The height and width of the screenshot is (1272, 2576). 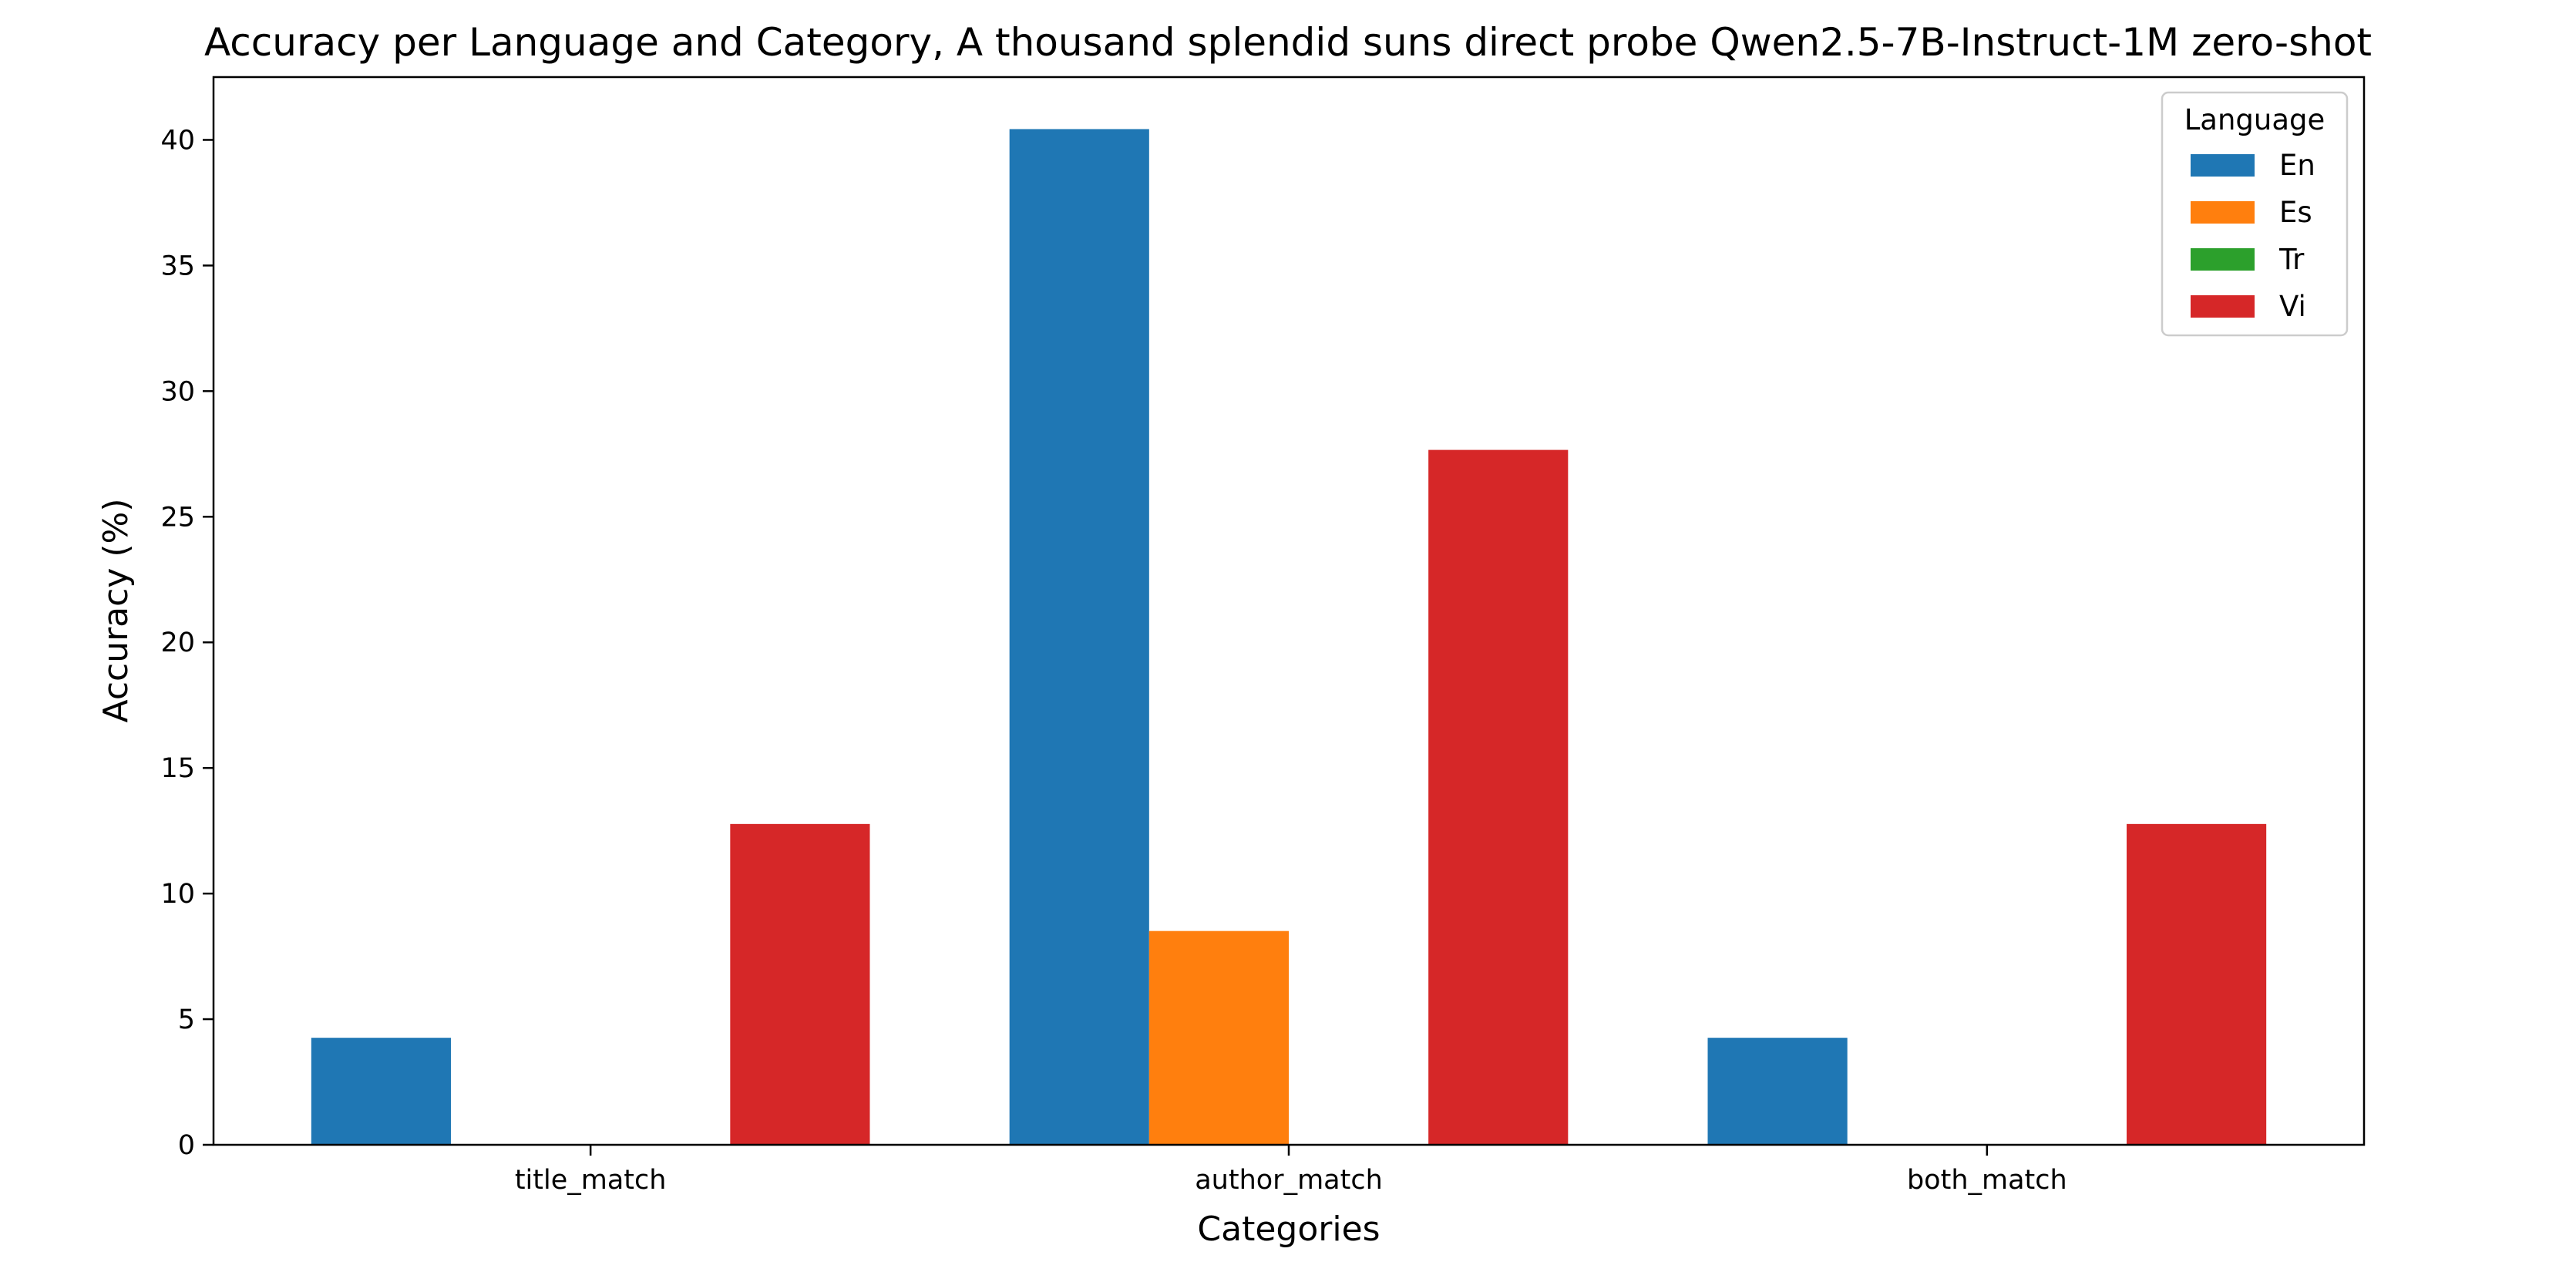 What do you see at coordinates (177, 140) in the screenshot?
I see `y-tick-label: 40` at bounding box center [177, 140].